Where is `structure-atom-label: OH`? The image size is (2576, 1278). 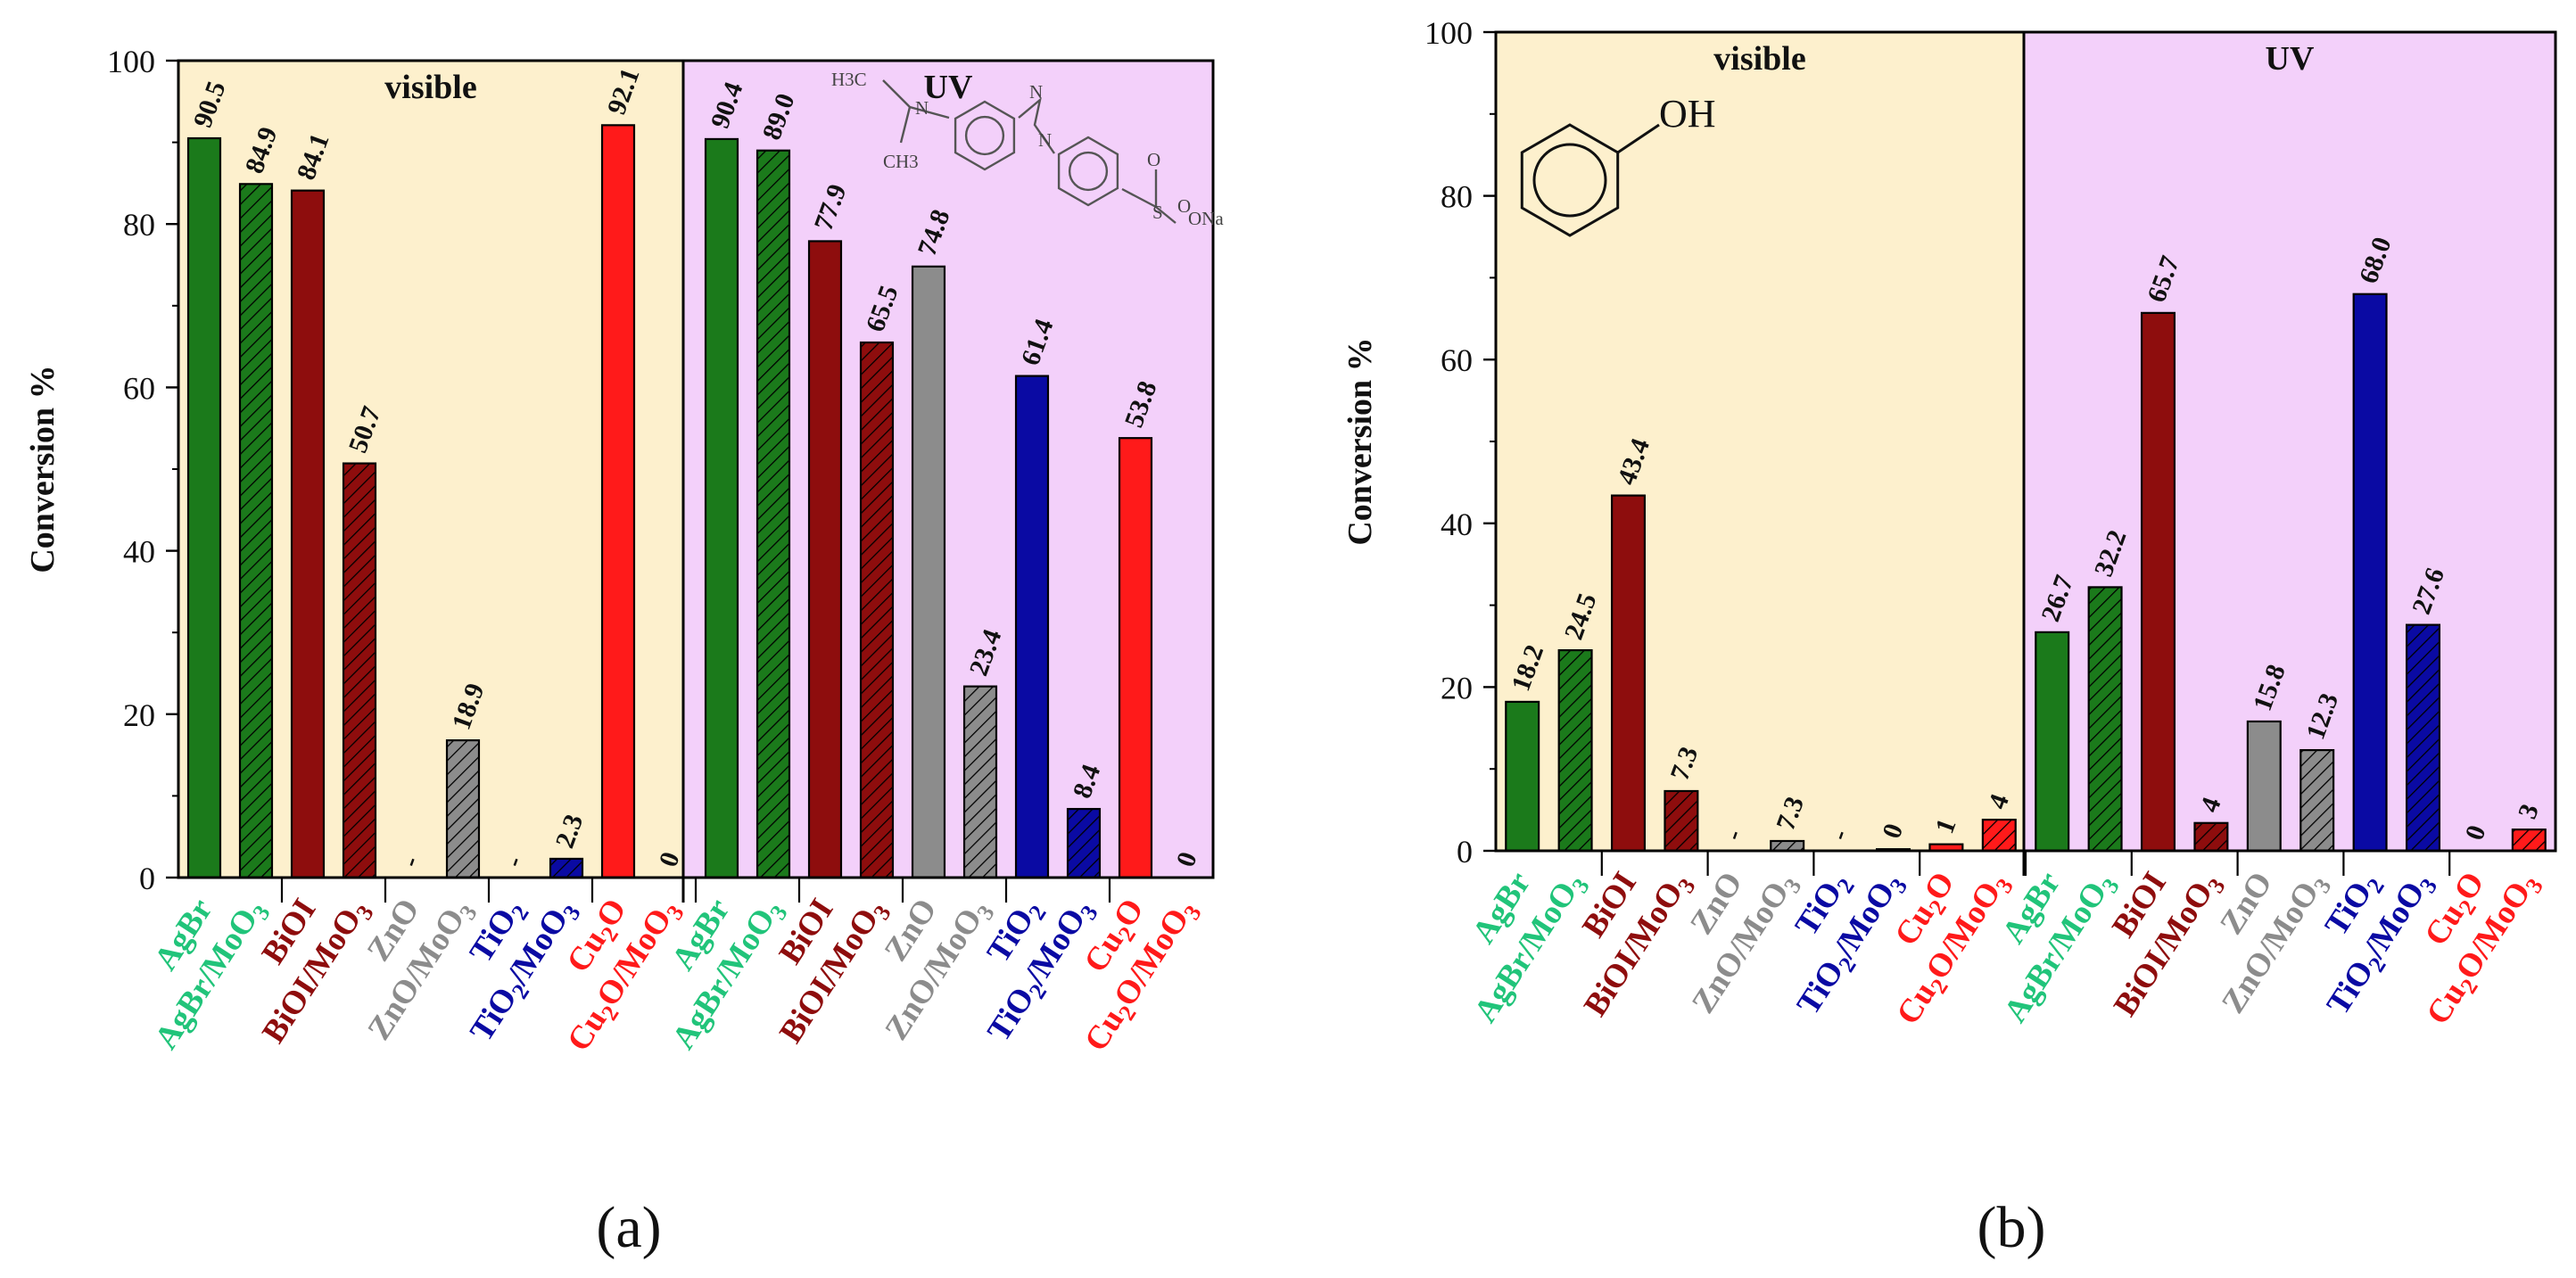
structure-atom-label: OH is located at coordinates (1687, 114).